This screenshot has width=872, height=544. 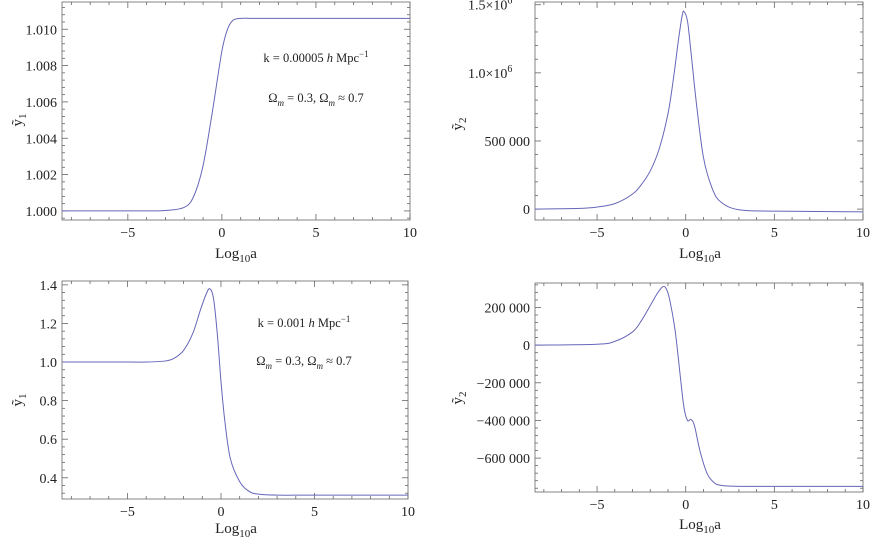 I want to click on y-tick-label: 1.0×10⁶, so click(x=490, y=73).